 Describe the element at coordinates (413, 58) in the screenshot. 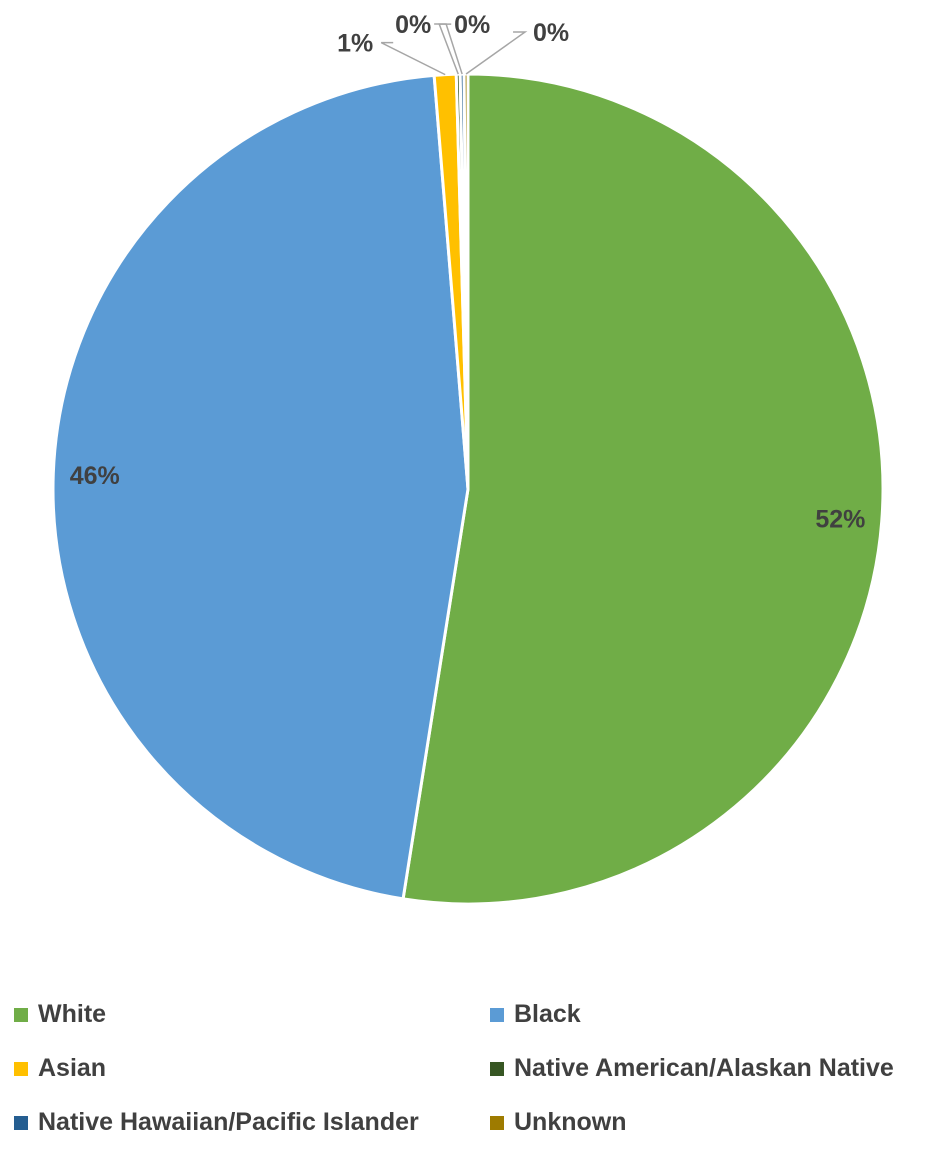

I see `leader-line-asian` at that location.